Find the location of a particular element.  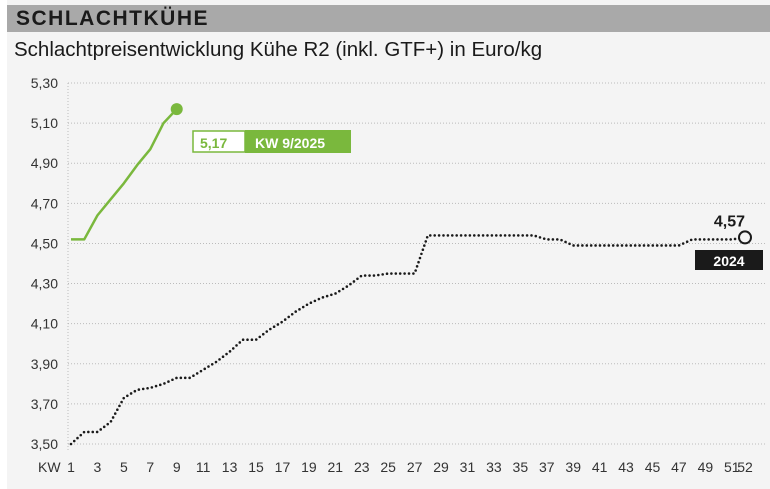

x-axis-label: KW is located at coordinates (49, 467).